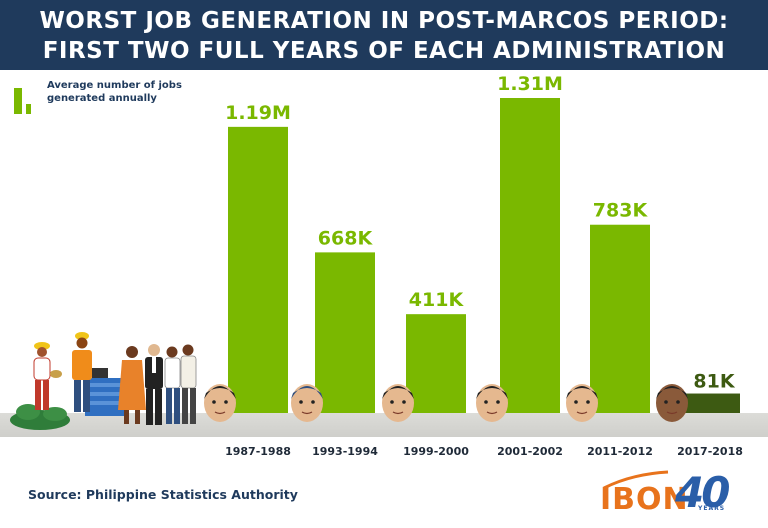 Image resolution: width=768 pixels, height=528 pixels. Describe the element at coordinates (40, 417) in the screenshot. I see `plant-icon` at that location.